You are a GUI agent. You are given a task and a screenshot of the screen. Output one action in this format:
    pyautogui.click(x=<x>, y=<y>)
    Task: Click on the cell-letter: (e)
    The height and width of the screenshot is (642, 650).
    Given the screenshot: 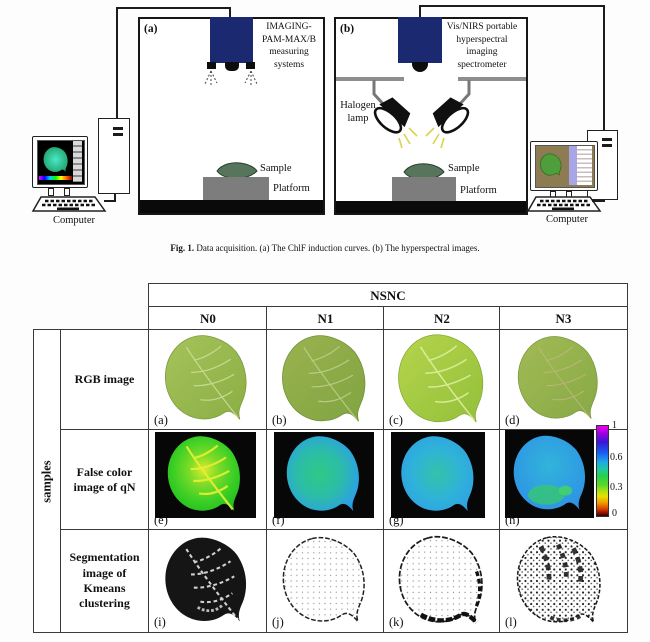 What is the action you would take?
    pyautogui.click(x=161, y=520)
    